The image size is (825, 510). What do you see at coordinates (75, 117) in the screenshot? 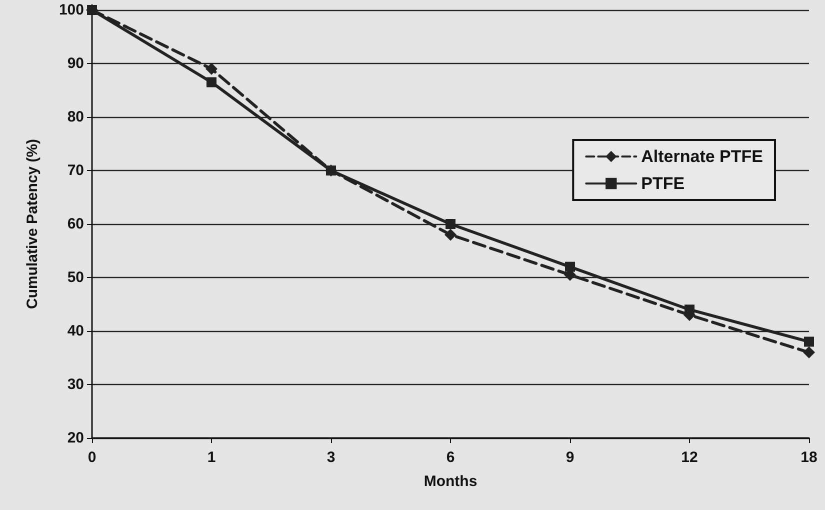
I see `y-tick-label: 80` at bounding box center [75, 117].